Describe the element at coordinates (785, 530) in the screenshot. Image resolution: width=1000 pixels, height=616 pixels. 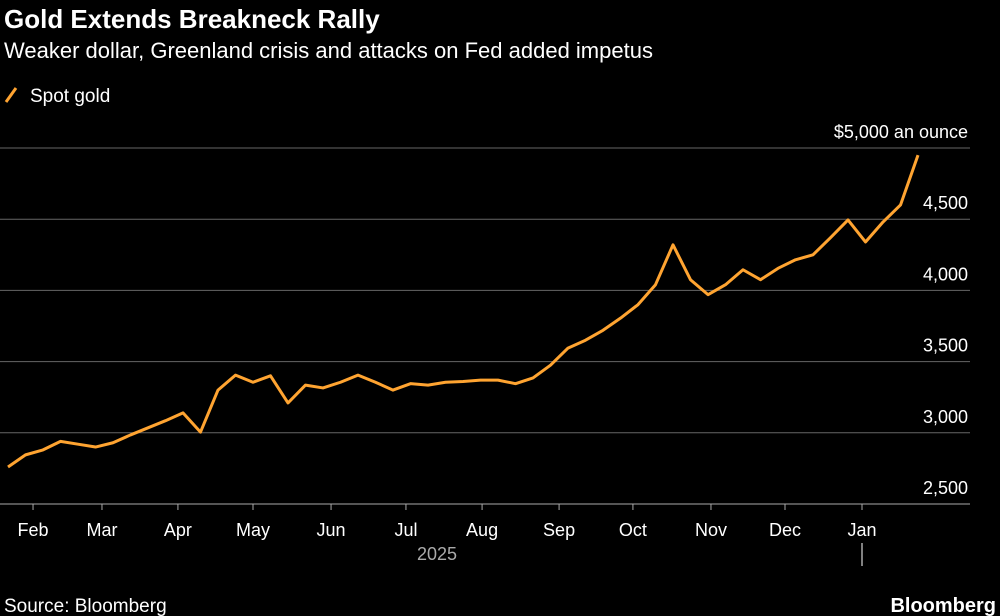
I see `x-tick-label: Dec` at that location.